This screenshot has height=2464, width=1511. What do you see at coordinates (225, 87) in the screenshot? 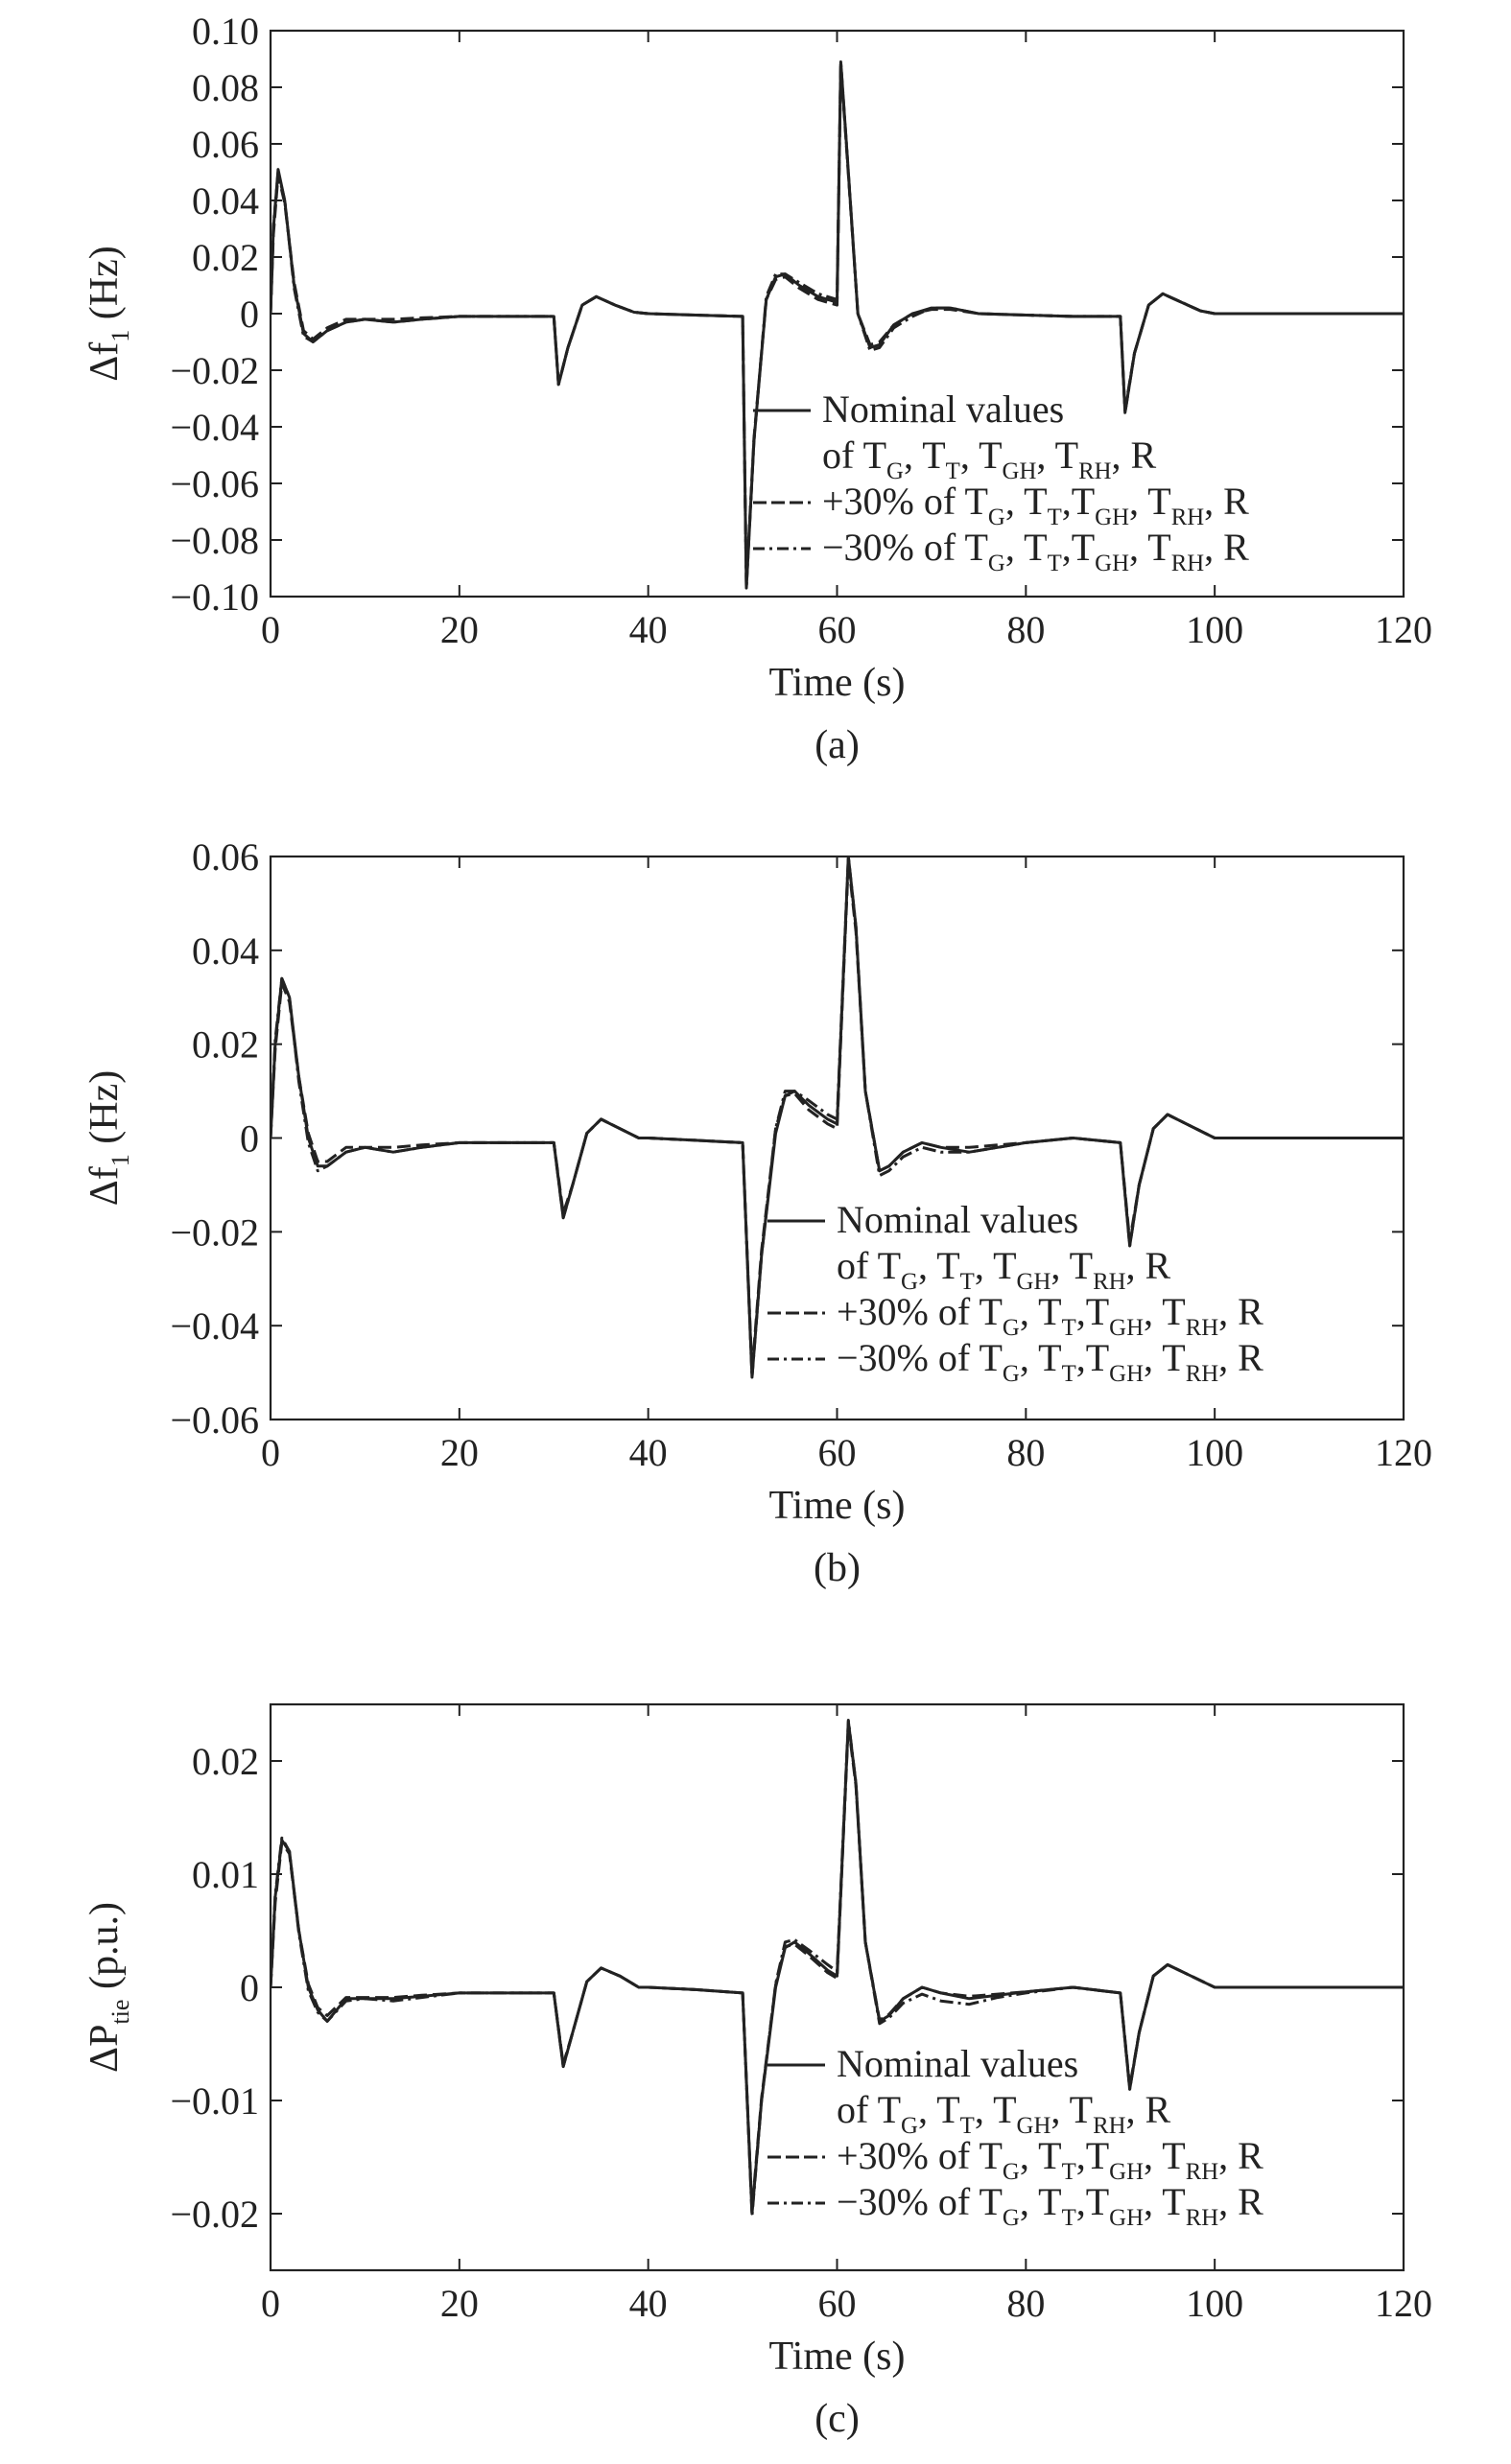
I see `y-tick-label: 0.08` at bounding box center [225, 87].